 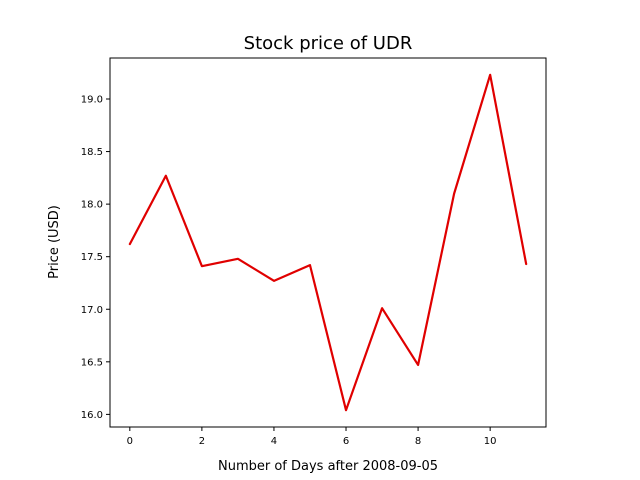 What do you see at coordinates (92, 205) in the screenshot?
I see `y-tick-label: 18.0` at bounding box center [92, 205].